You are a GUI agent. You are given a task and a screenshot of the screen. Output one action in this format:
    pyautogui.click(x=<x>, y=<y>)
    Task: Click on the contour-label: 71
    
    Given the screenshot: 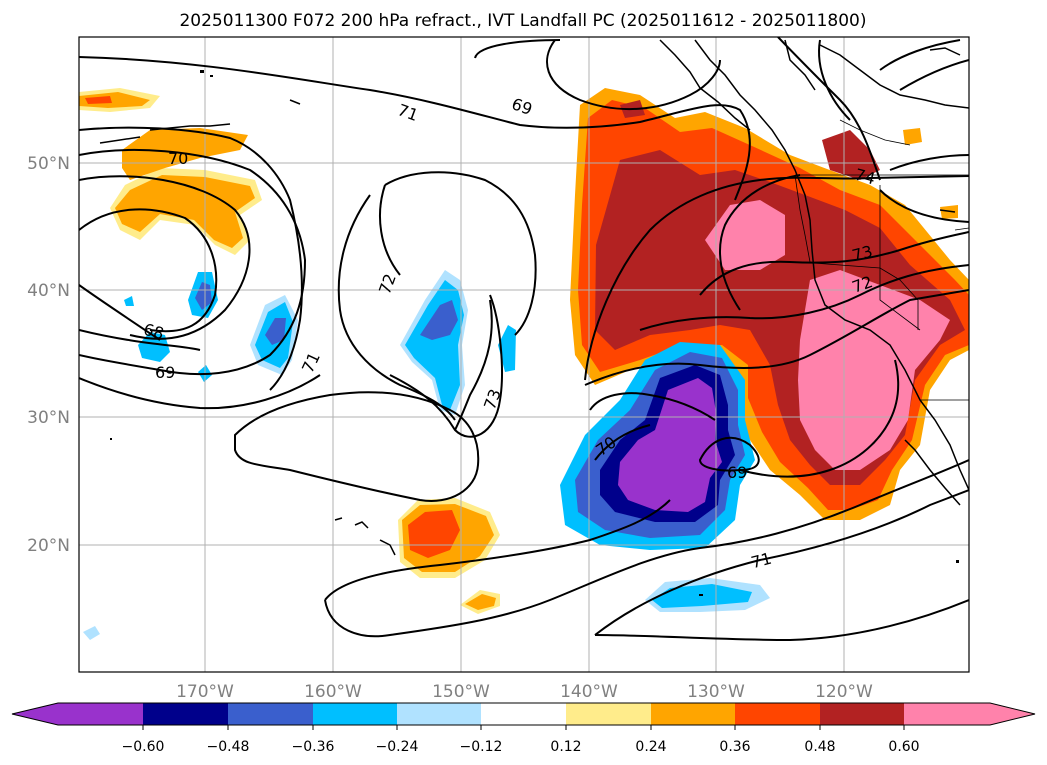 What is the action you would take?
    pyautogui.click(x=761, y=561)
    